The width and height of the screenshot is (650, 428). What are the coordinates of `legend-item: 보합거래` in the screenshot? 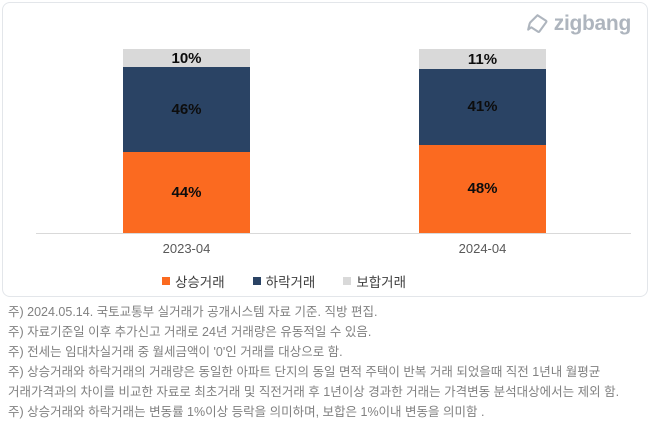 It's located at (374, 281).